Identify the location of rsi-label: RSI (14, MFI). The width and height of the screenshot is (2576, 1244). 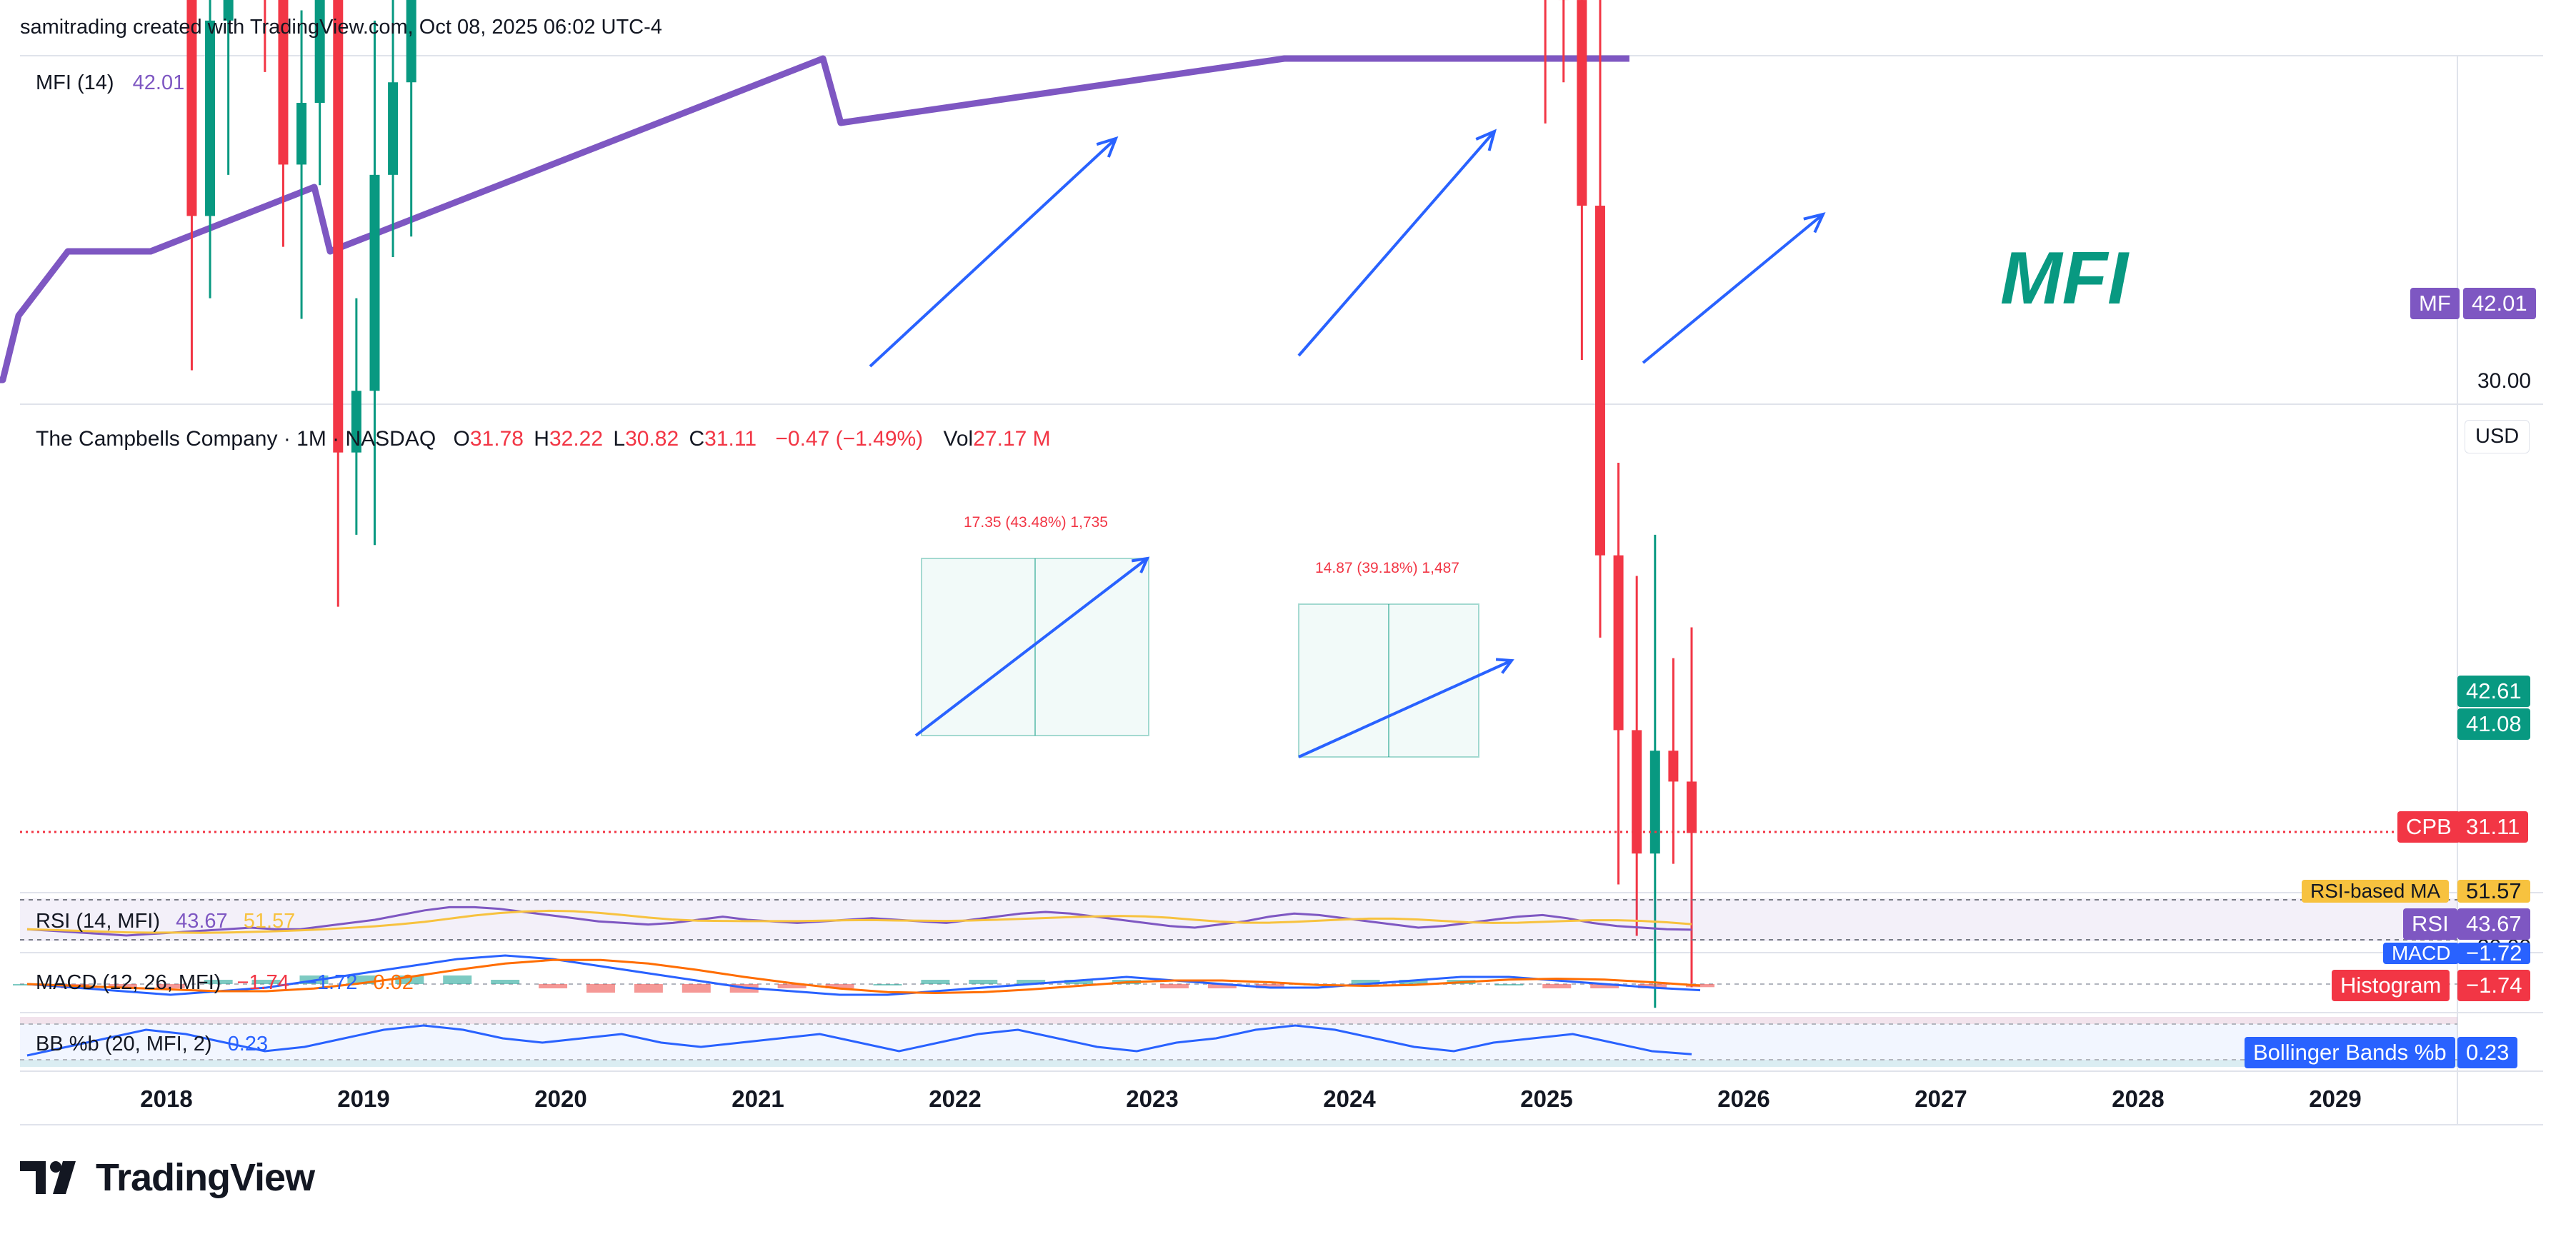
(99, 922).